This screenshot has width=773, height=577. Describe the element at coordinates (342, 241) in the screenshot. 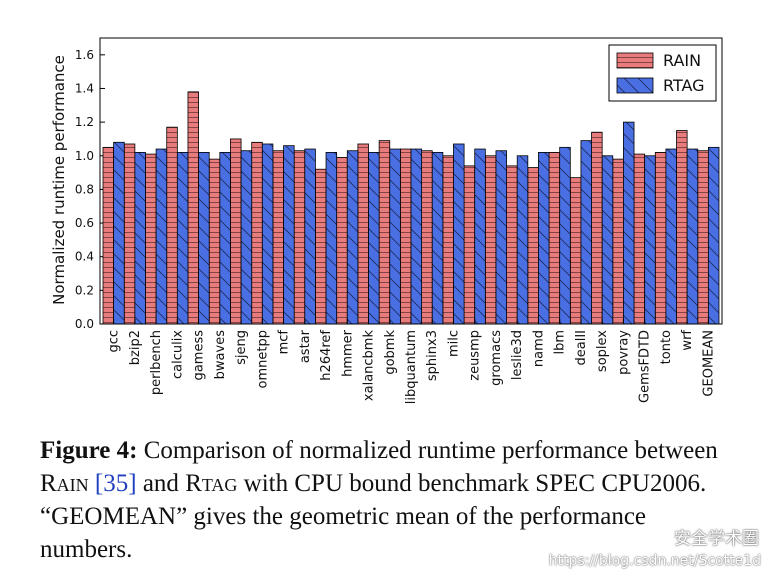

I see `bar-rain-hmmer` at that location.